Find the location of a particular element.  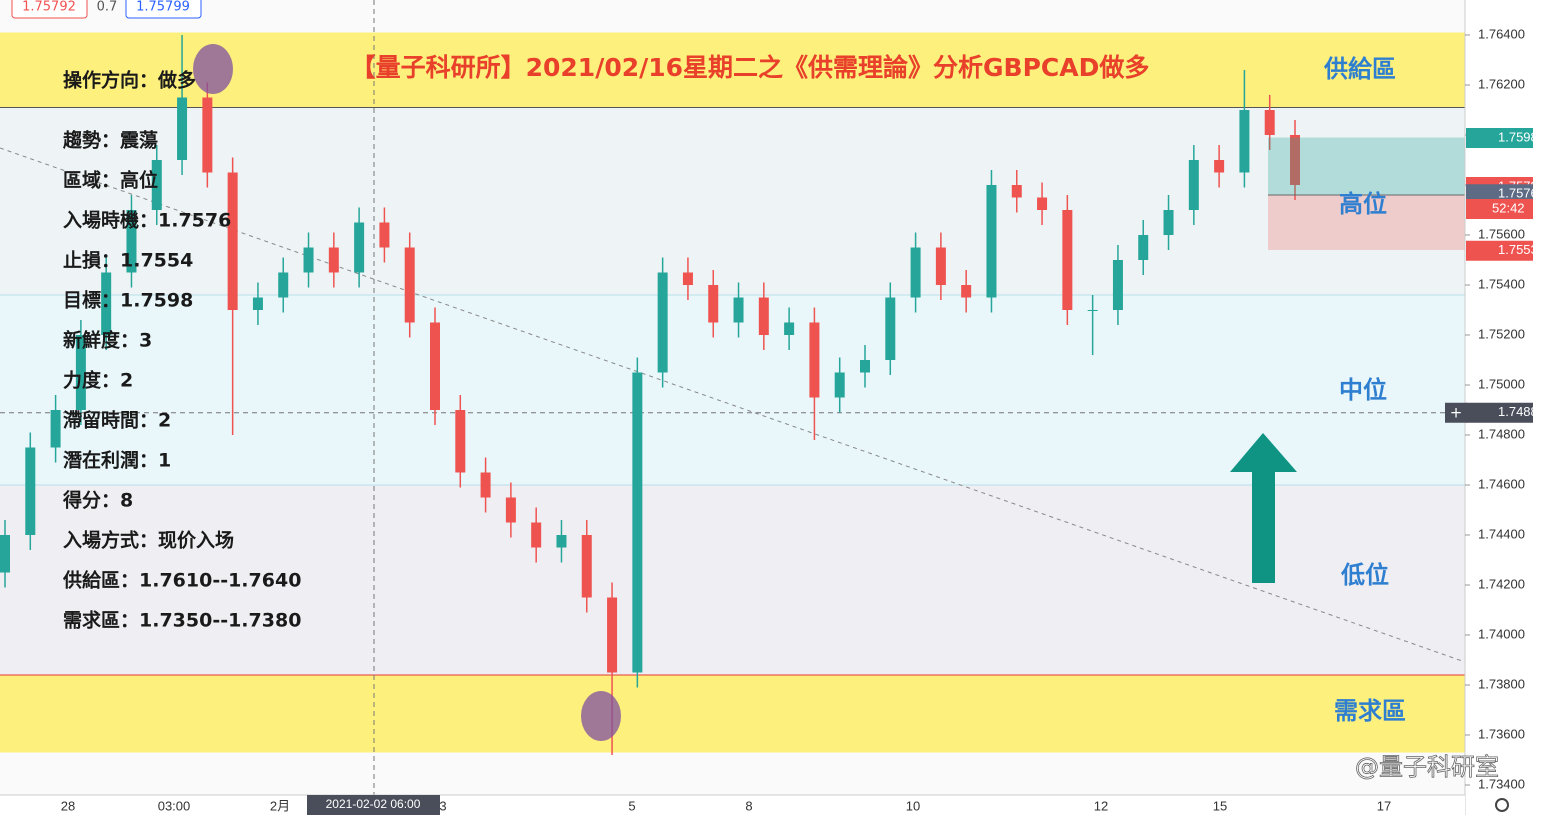

panel-item: 目標：1.7598 is located at coordinates (128, 300).